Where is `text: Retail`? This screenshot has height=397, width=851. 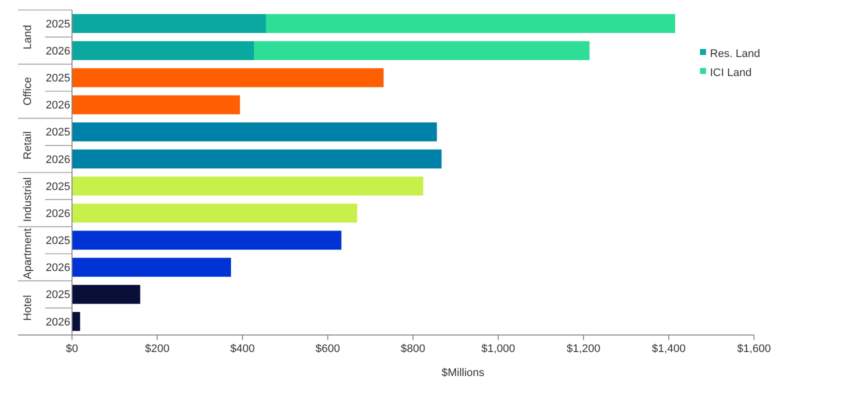 text: Retail is located at coordinates (28, 145).